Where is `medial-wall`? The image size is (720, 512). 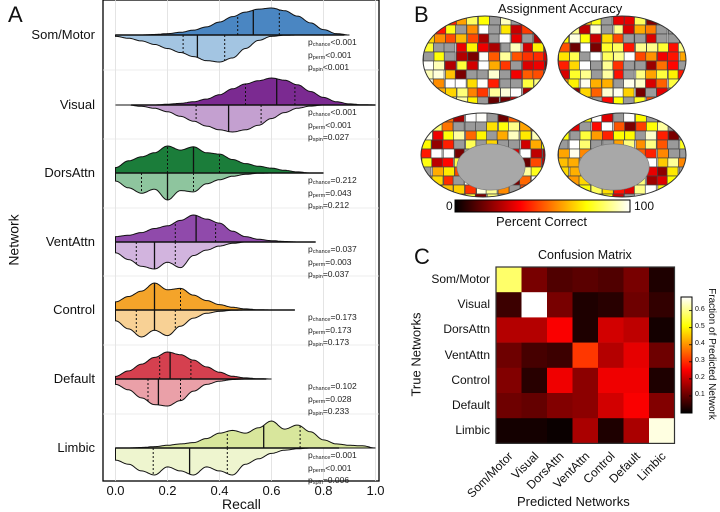 medial-wall is located at coordinates (614, 167).